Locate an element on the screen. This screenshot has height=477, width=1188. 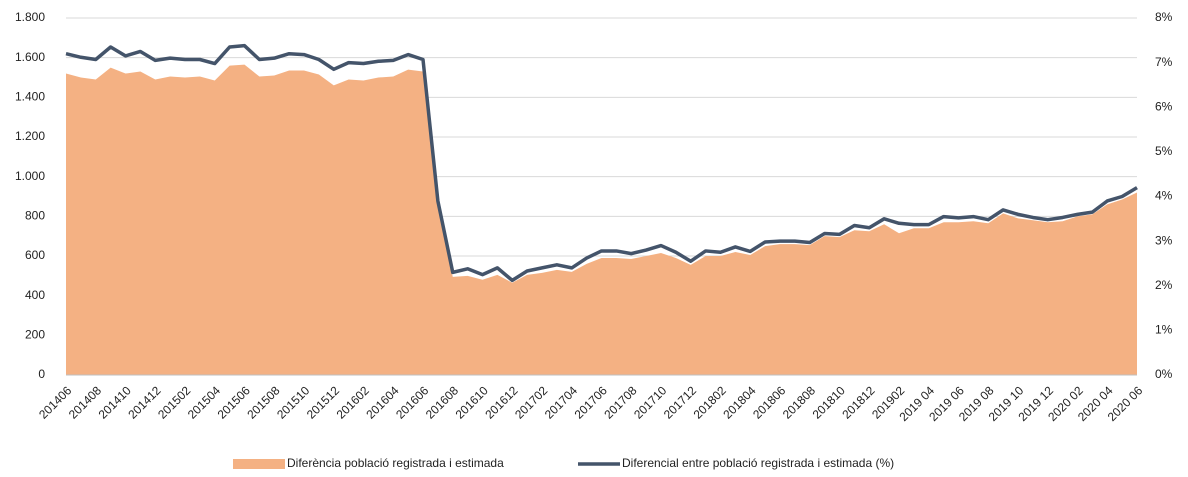
y2-tick-label: 8% is located at coordinates (1164, 17).